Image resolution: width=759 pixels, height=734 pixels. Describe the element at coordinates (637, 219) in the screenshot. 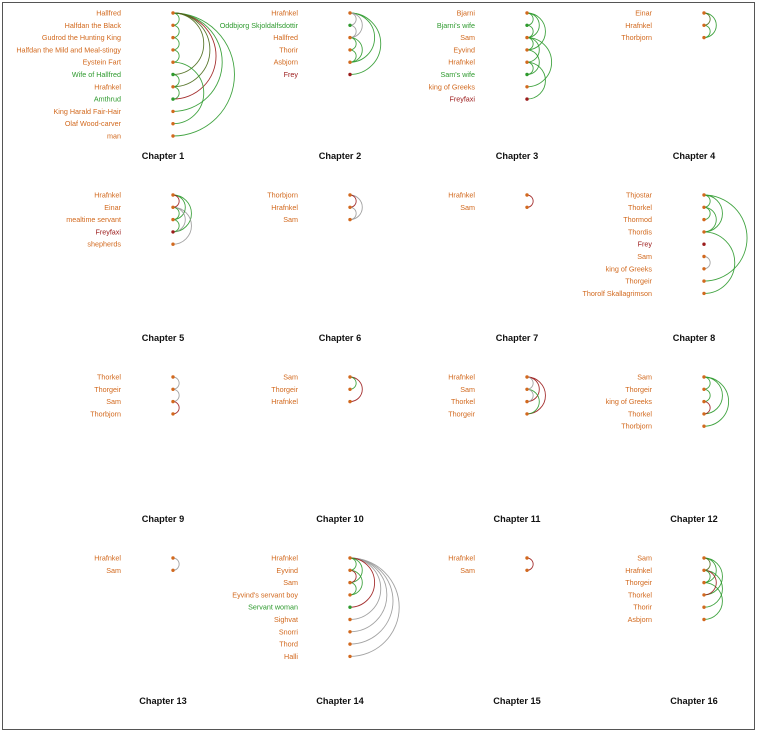

I see `node-label: Thormod` at that location.